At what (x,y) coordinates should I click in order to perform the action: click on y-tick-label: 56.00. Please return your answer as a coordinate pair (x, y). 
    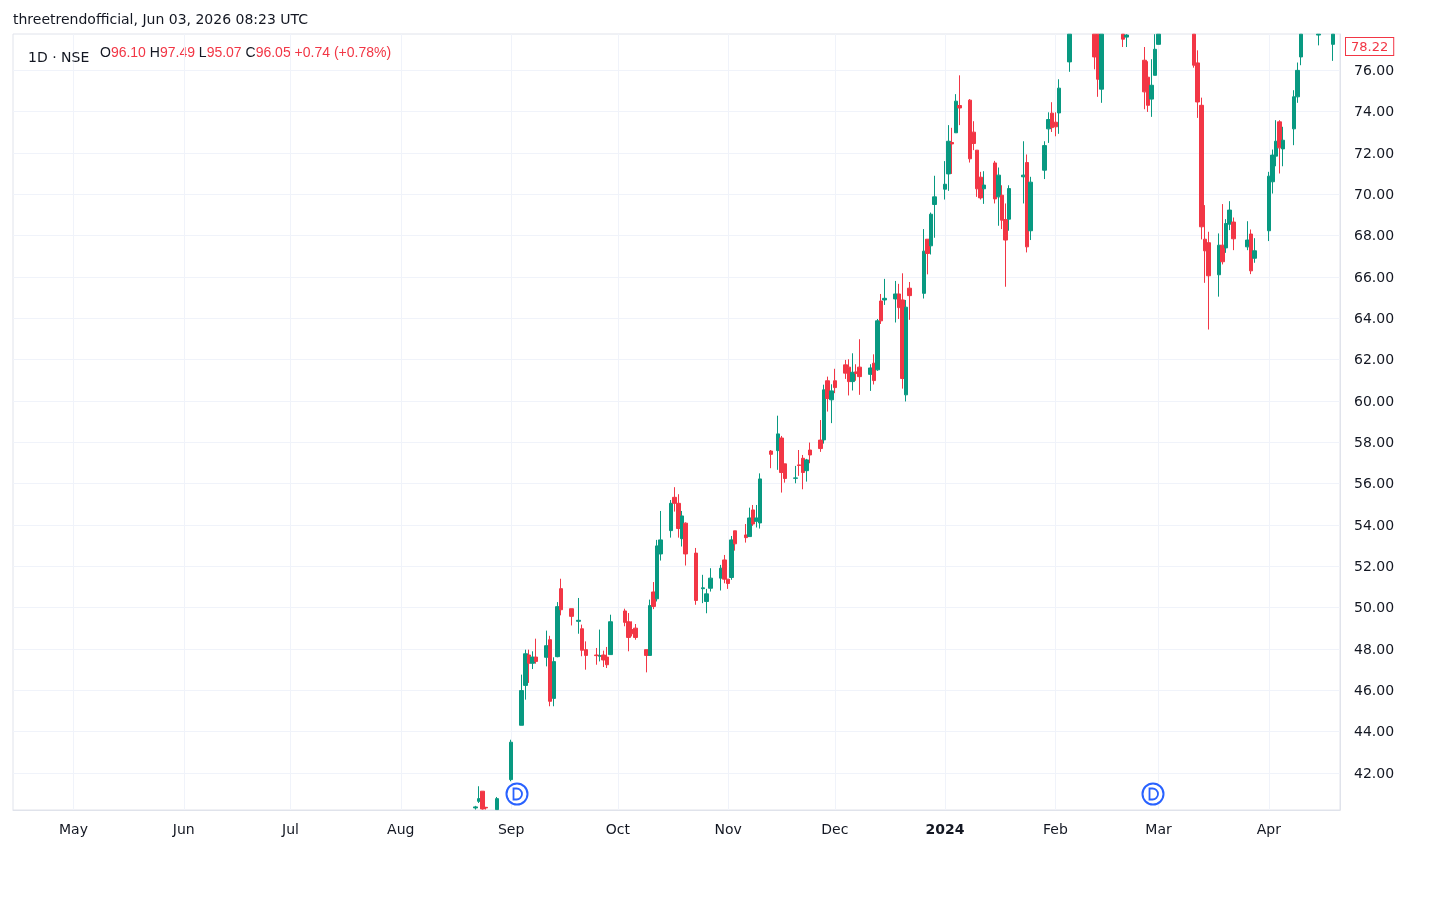
    Looking at the image, I should click on (1374, 483).